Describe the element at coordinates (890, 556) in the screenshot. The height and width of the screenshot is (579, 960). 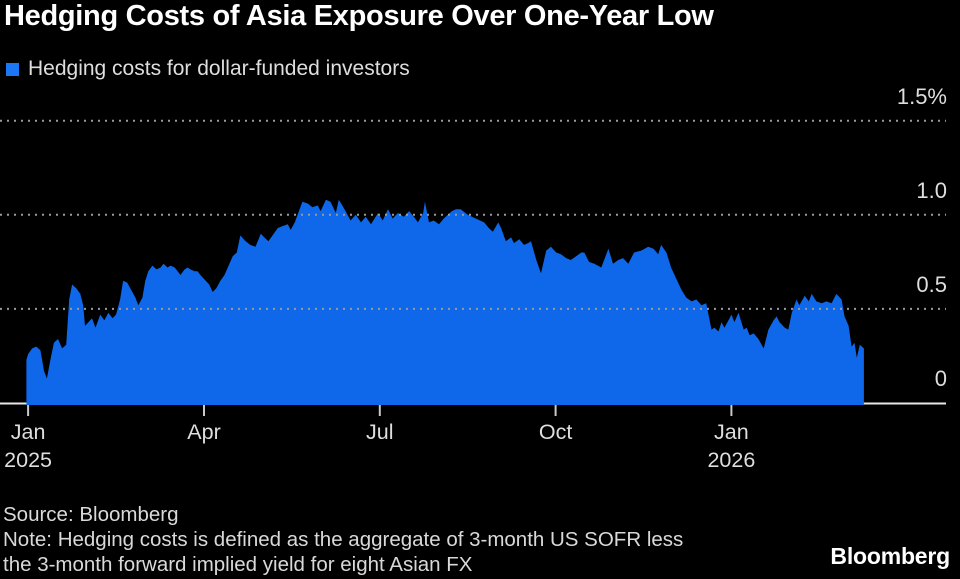
I see `bloomberg-logo: Bloomberg` at that location.